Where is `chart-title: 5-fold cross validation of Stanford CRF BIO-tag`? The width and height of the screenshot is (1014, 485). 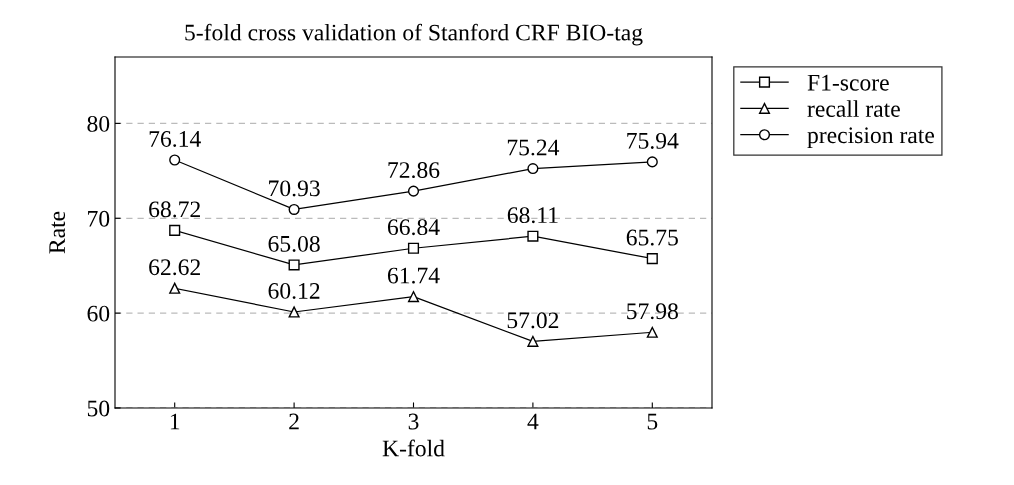 chart-title: 5-fold cross validation of Stanford CRF BIO-tag is located at coordinates (414, 34).